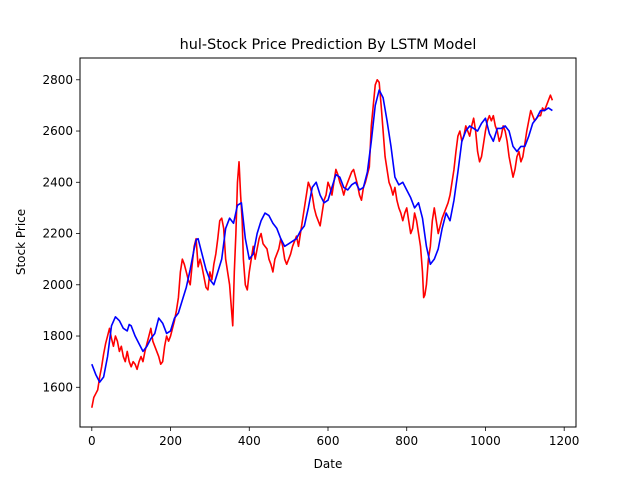 The height and width of the screenshot is (480, 640). I want to click on y-tick-label: 2800, so click(57, 80).